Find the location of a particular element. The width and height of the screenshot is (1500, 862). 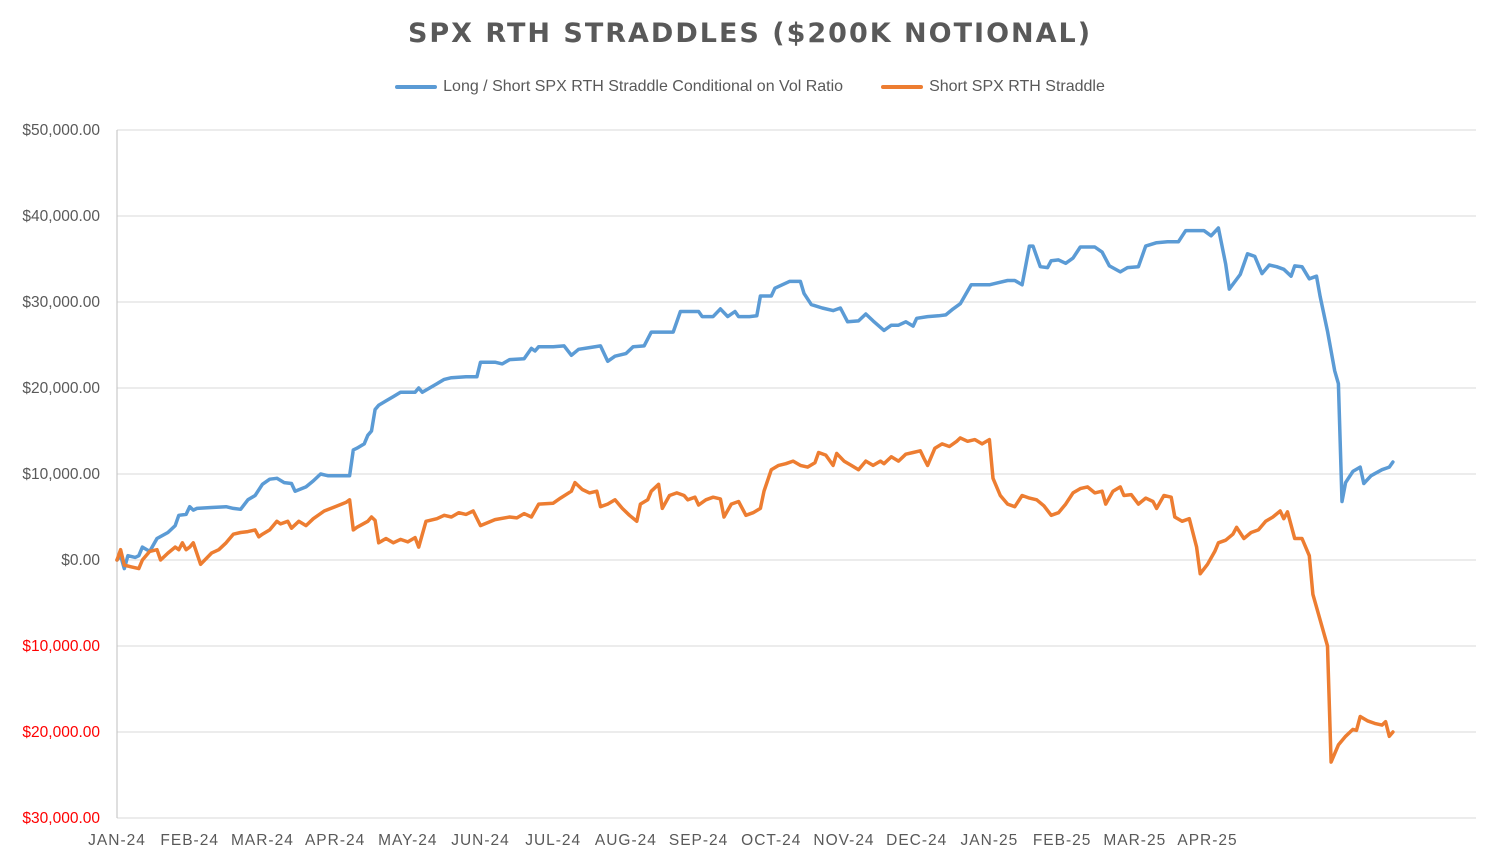

x-tick-label: SEP-24 is located at coordinates (698, 840).